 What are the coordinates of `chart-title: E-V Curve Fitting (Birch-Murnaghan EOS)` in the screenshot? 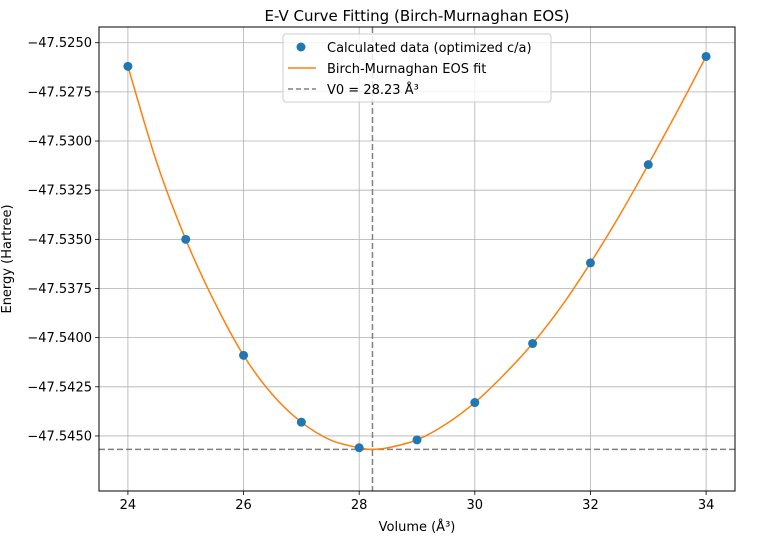 It's located at (416, 16).